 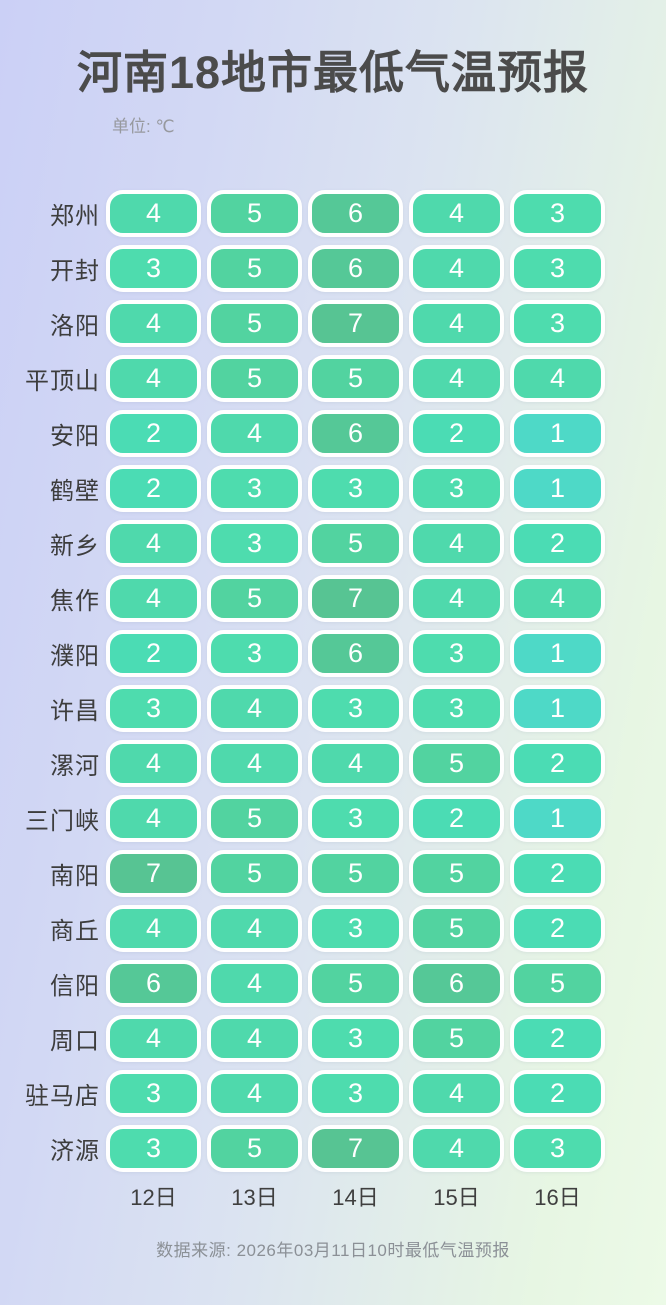 What do you see at coordinates (333, 323) in the screenshot?
I see `table-row: 洛阳 4 5 7 4 3` at bounding box center [333, 323].